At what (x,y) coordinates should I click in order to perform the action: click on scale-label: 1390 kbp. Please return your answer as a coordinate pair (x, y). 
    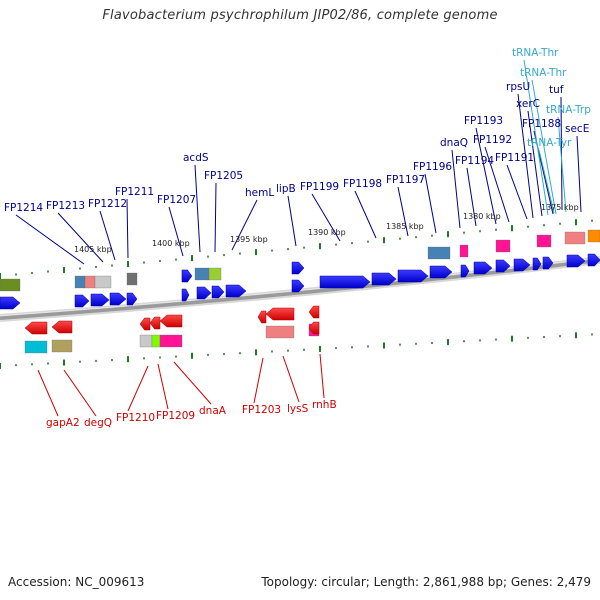
    Looking at the image, I should click on (327, 232).